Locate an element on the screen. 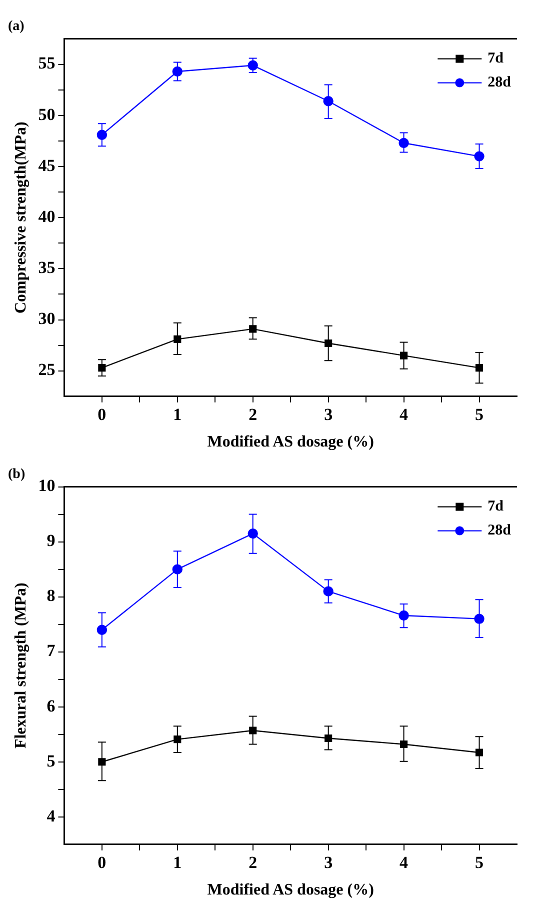 Image resolution: width=533 pixels, height=922 pixels. y-tick-label: 6 is located at coordinates (51, 706).